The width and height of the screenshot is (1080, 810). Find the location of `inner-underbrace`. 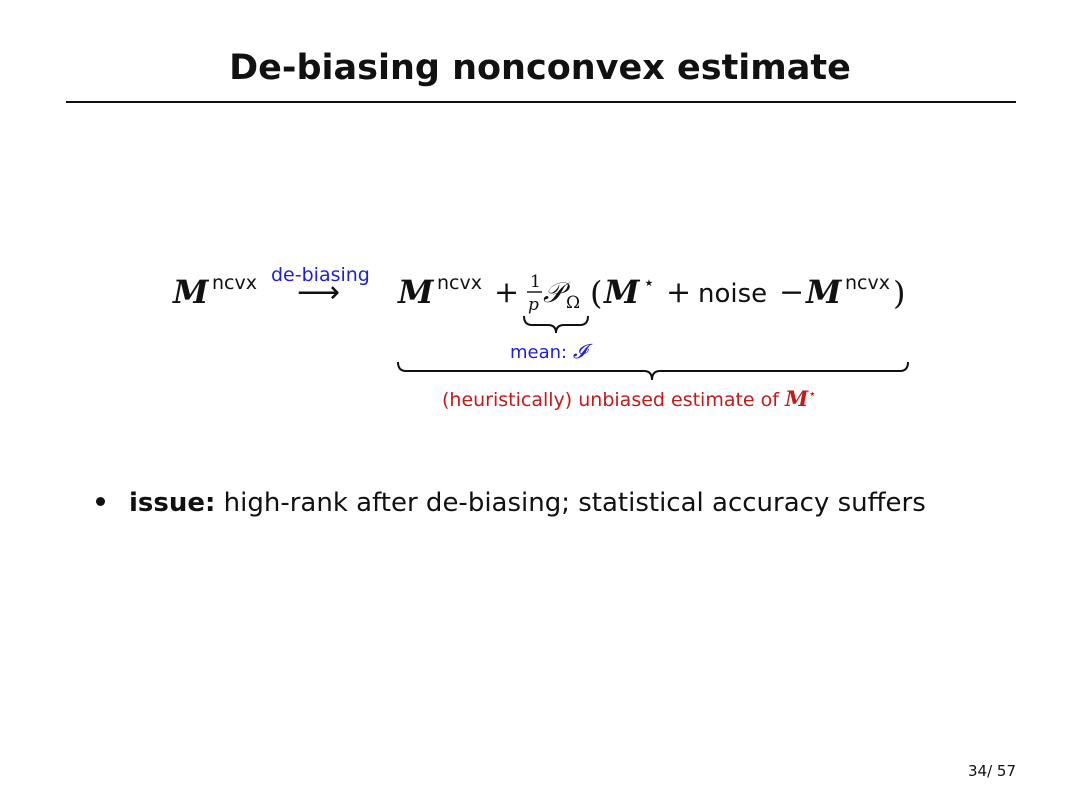

inner-underbrace is located at coordinates (556, 324).